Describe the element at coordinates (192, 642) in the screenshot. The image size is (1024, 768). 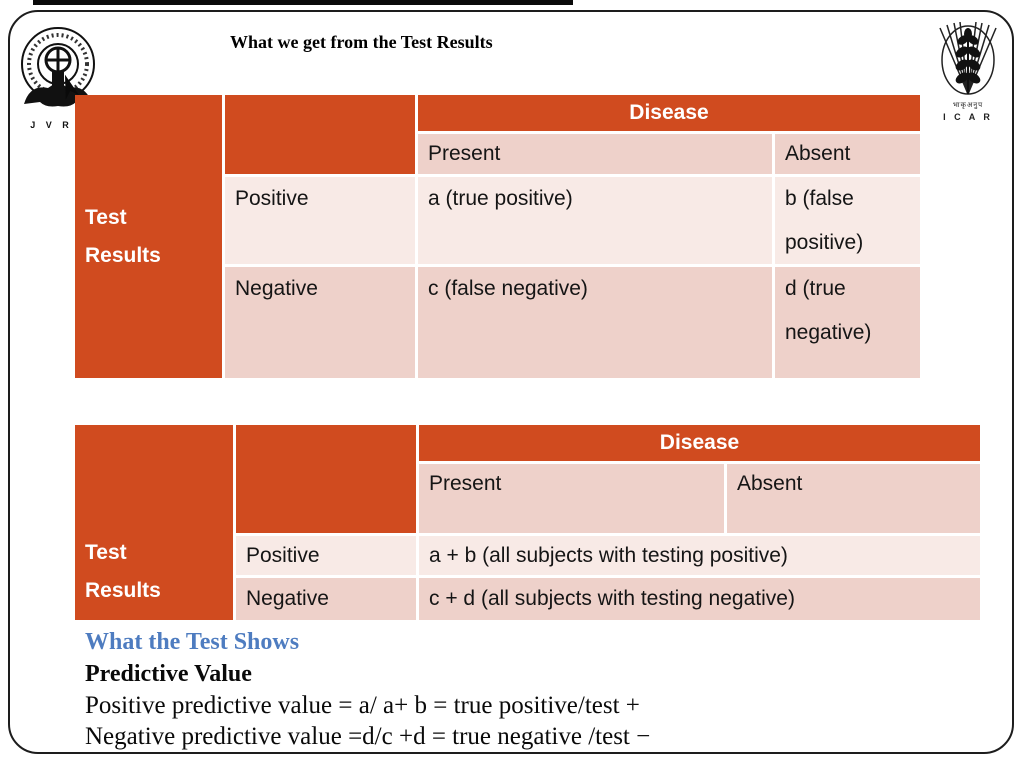
I see `notes-heading: What the Test Shows` at that location.